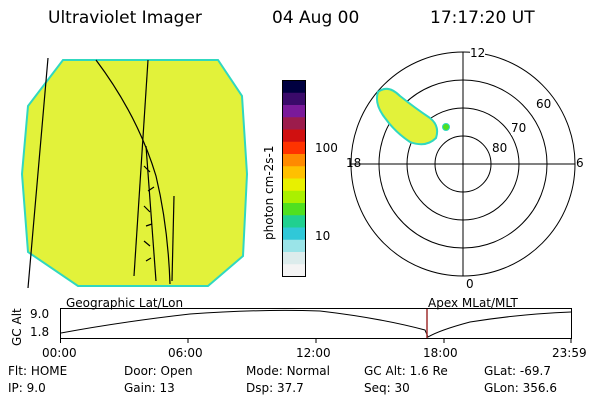 This screenshot has width=600, height=400. What do you see at coordinates (517, 371) in the screenshot?
I see `status-glat: GLat: -69.7` at bounding box center [517, 371].